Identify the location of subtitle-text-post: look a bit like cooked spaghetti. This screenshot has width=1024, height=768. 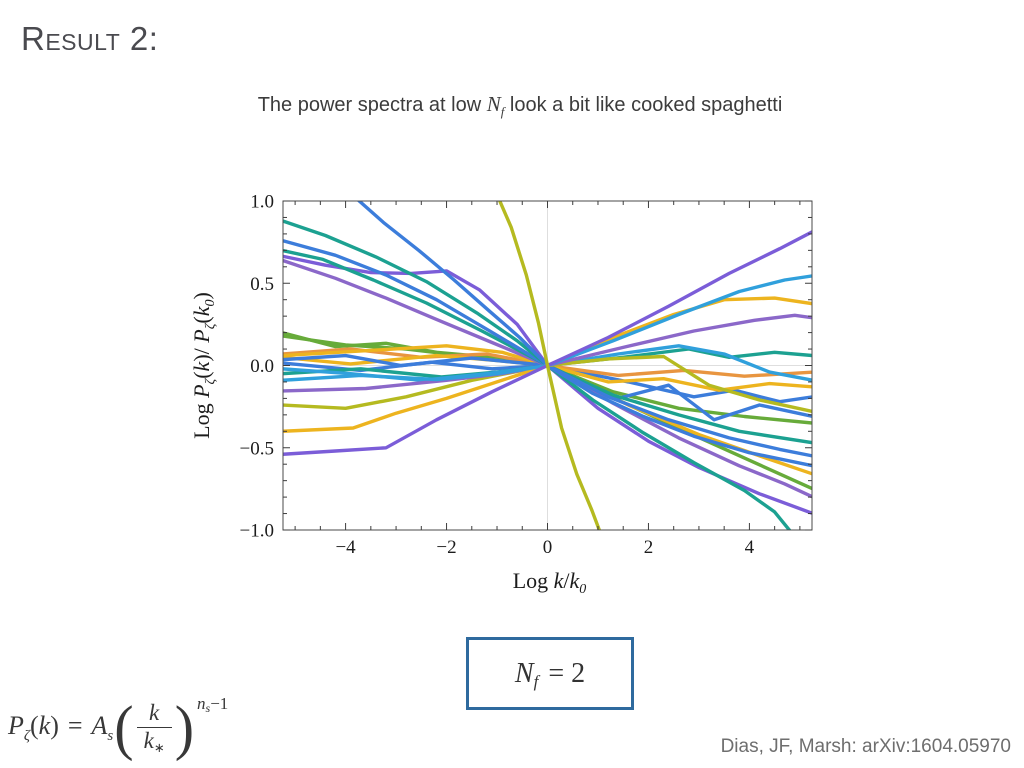
(643, 105).